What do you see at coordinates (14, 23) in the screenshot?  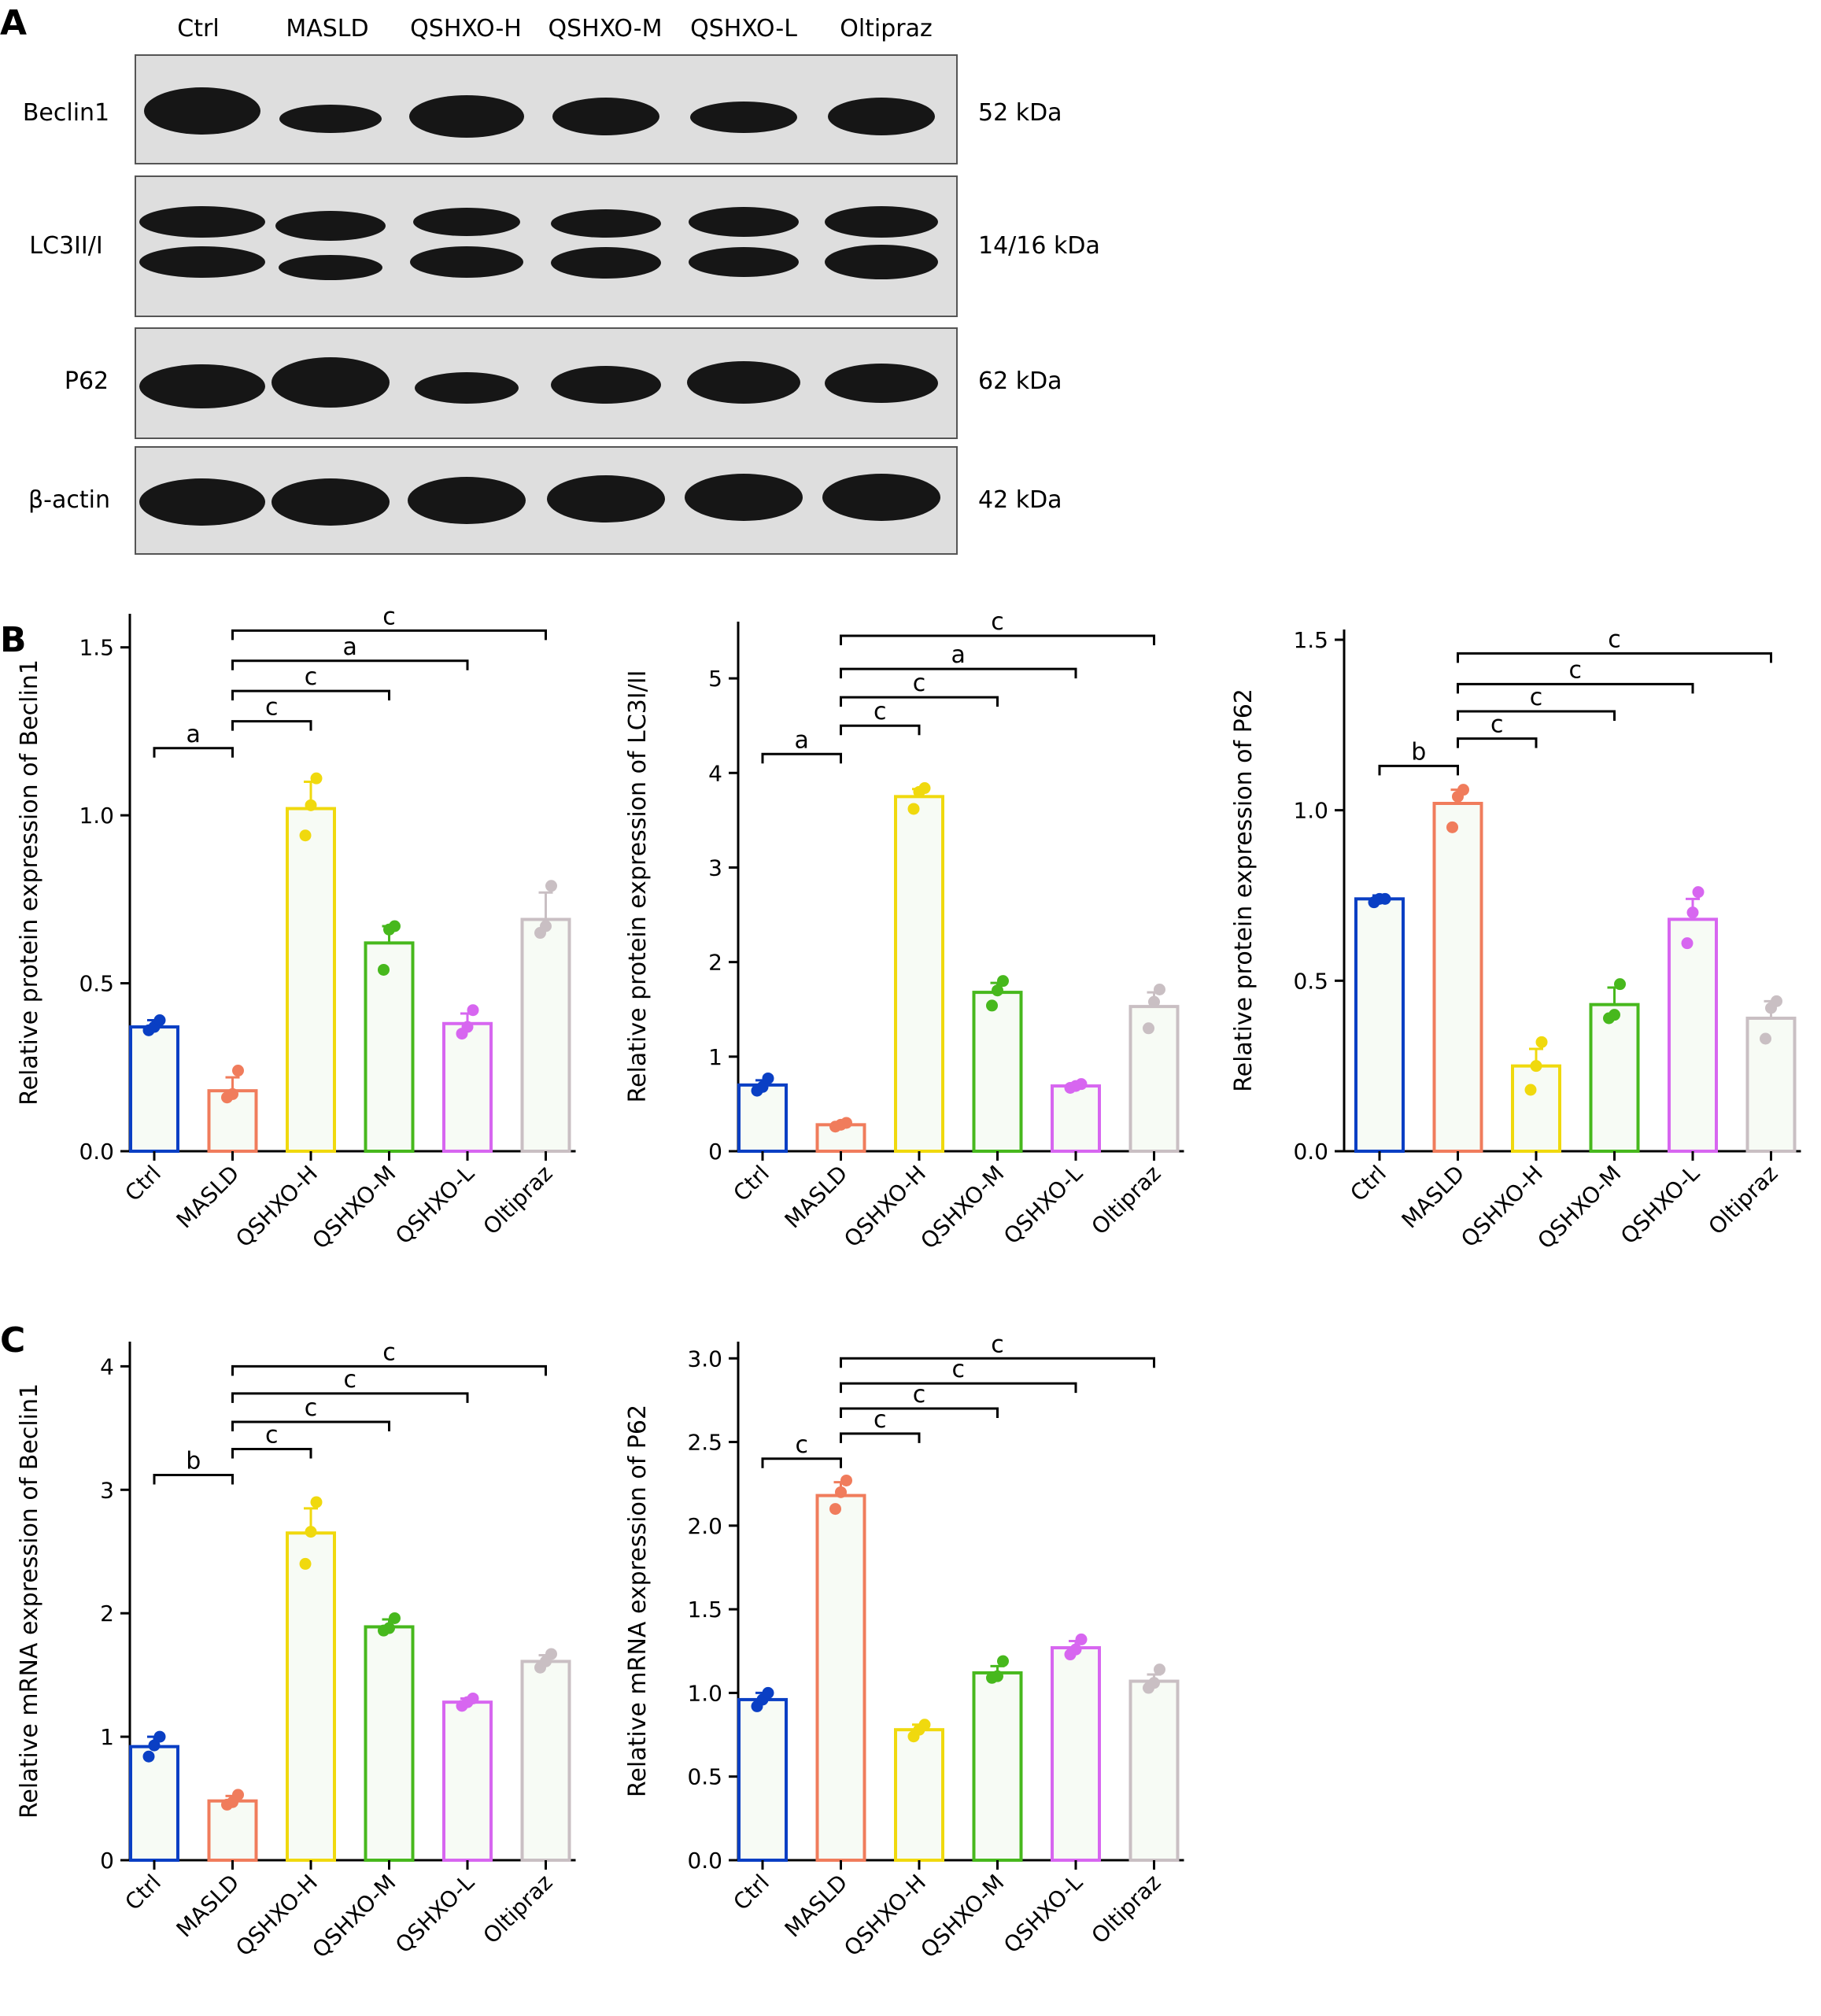 I see `panel-letter-a: A` at bounding box center [14, 23].